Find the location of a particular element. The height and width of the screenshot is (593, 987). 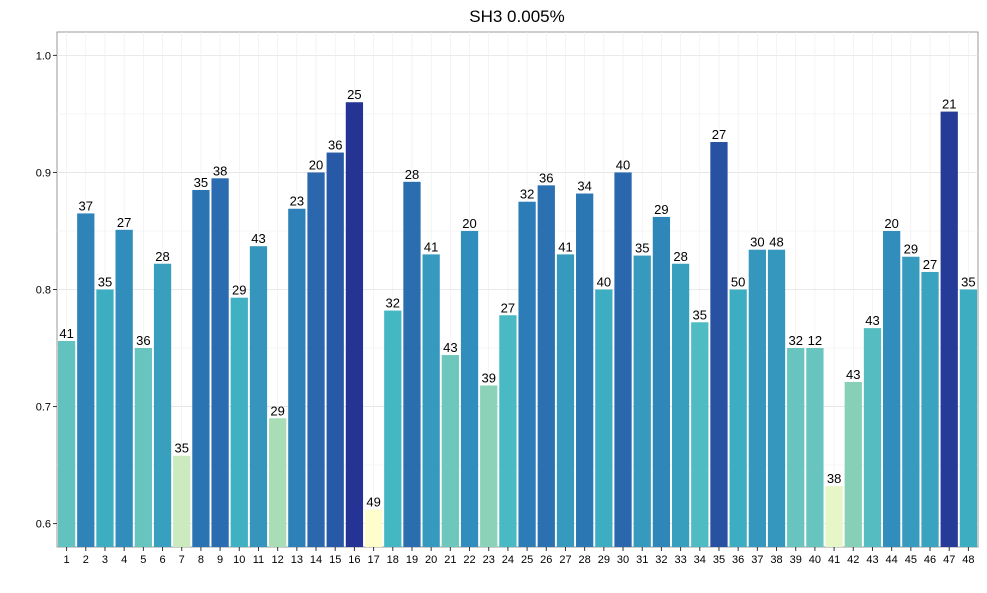

x-tick-label: 48 is located at coordinates (968, 560).